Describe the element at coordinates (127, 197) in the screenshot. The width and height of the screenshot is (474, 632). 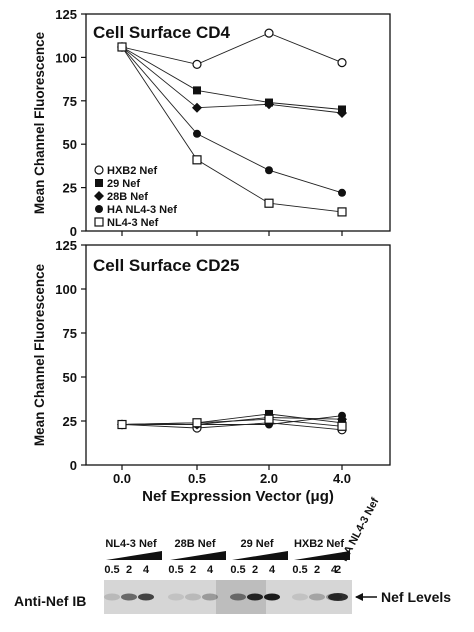
I see `legend-label: 28B Nef` at that location.